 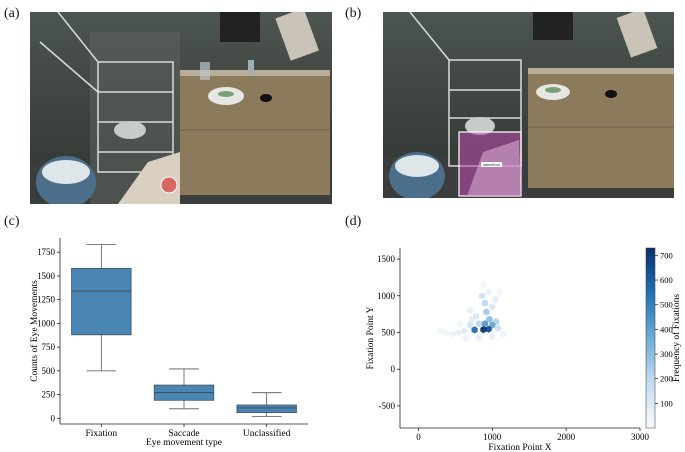 What do you see at coordinates (169, 185) in the screenshot?
I see `gaze-point-marker` at bounding box center [169, 185].